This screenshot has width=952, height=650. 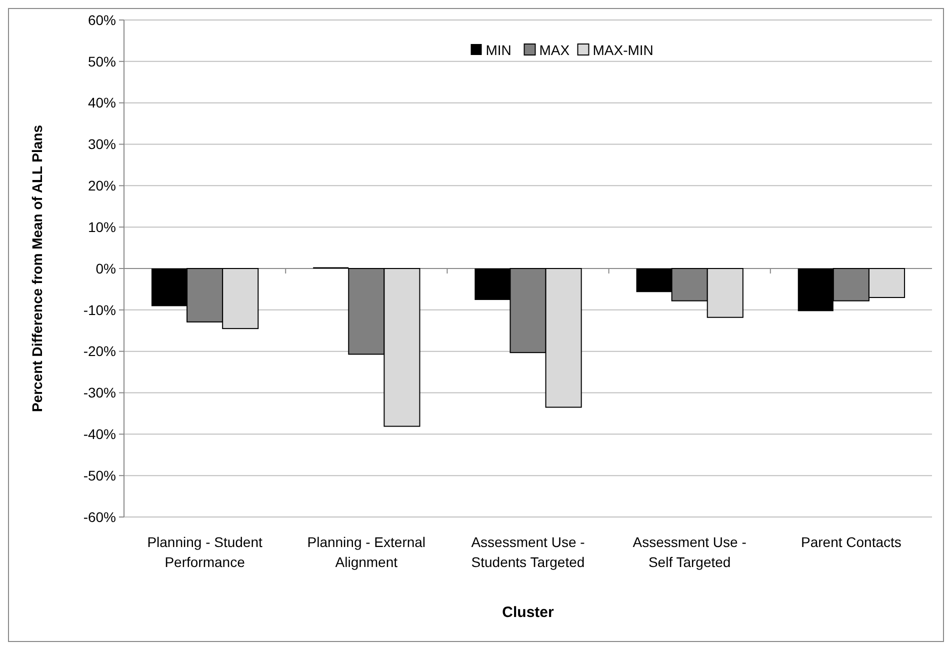 I want to click on y-tick-label: -40%, so click(x=99, y=434).